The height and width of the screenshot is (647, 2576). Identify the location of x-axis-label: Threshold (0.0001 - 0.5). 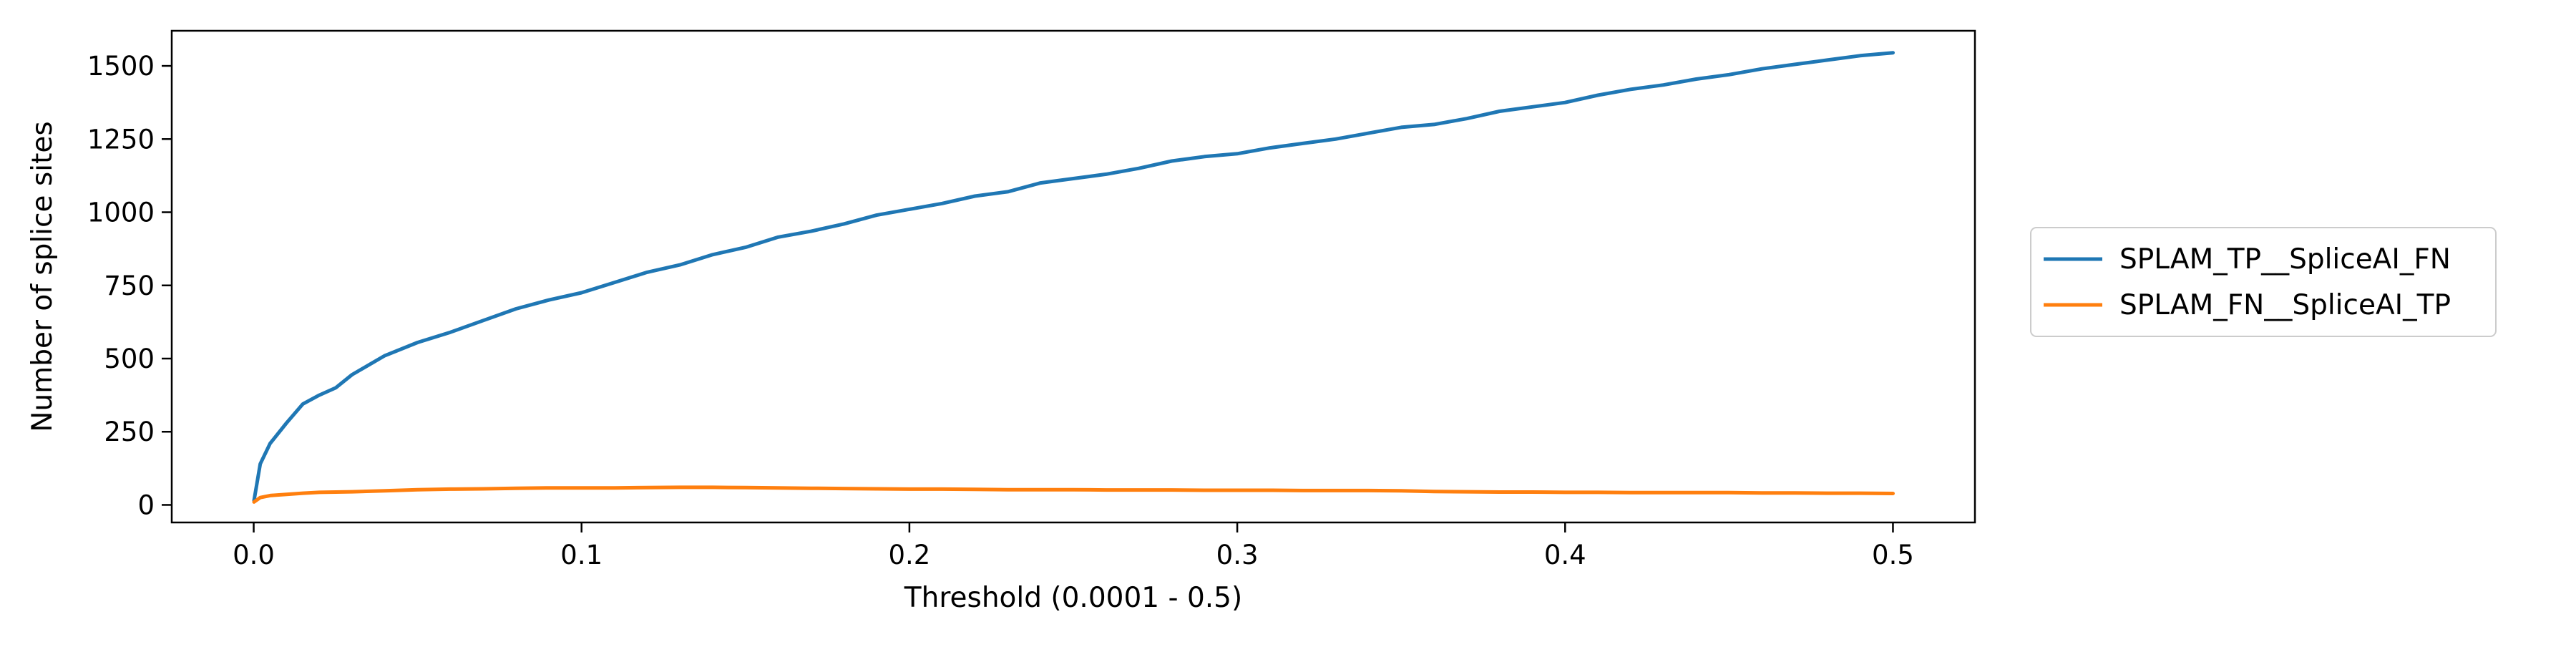
(1073, 598).